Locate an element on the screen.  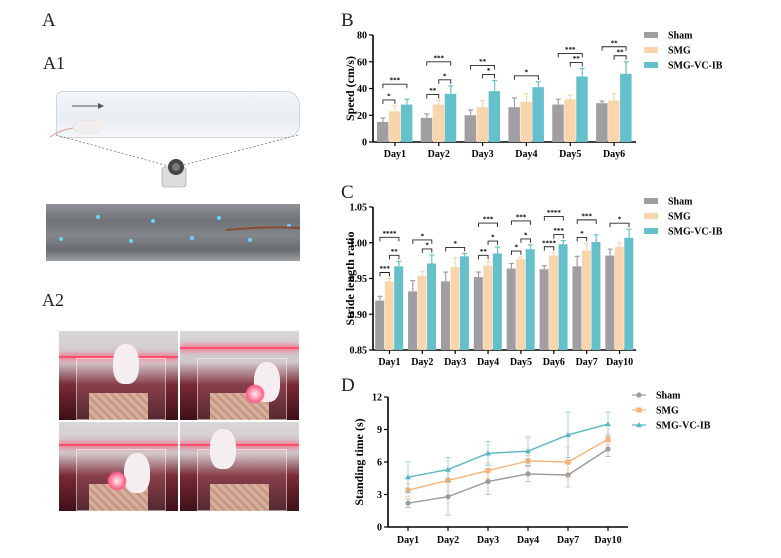
a2-photo-grid is located at coordinates (179, 421).